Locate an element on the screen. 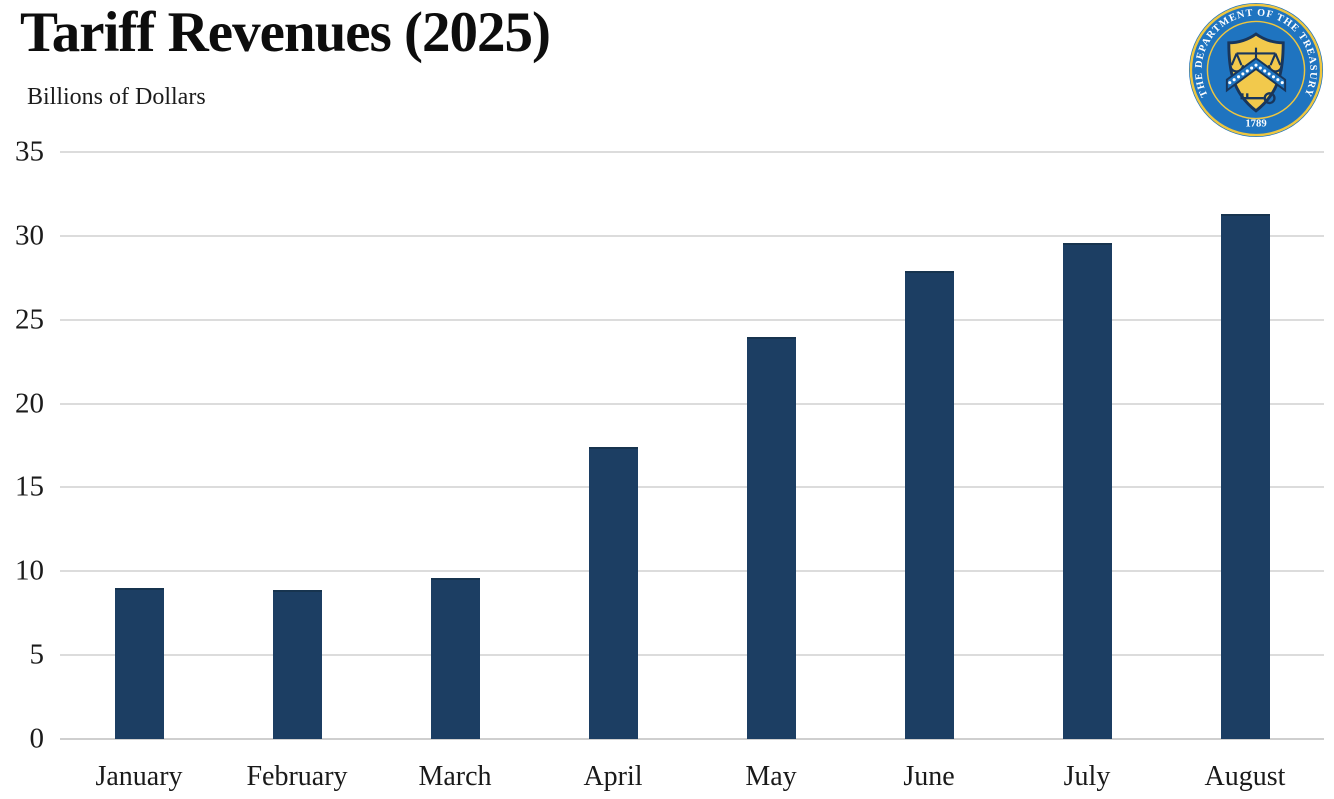  x-tick-label: June is located at coordinates (929, 776).